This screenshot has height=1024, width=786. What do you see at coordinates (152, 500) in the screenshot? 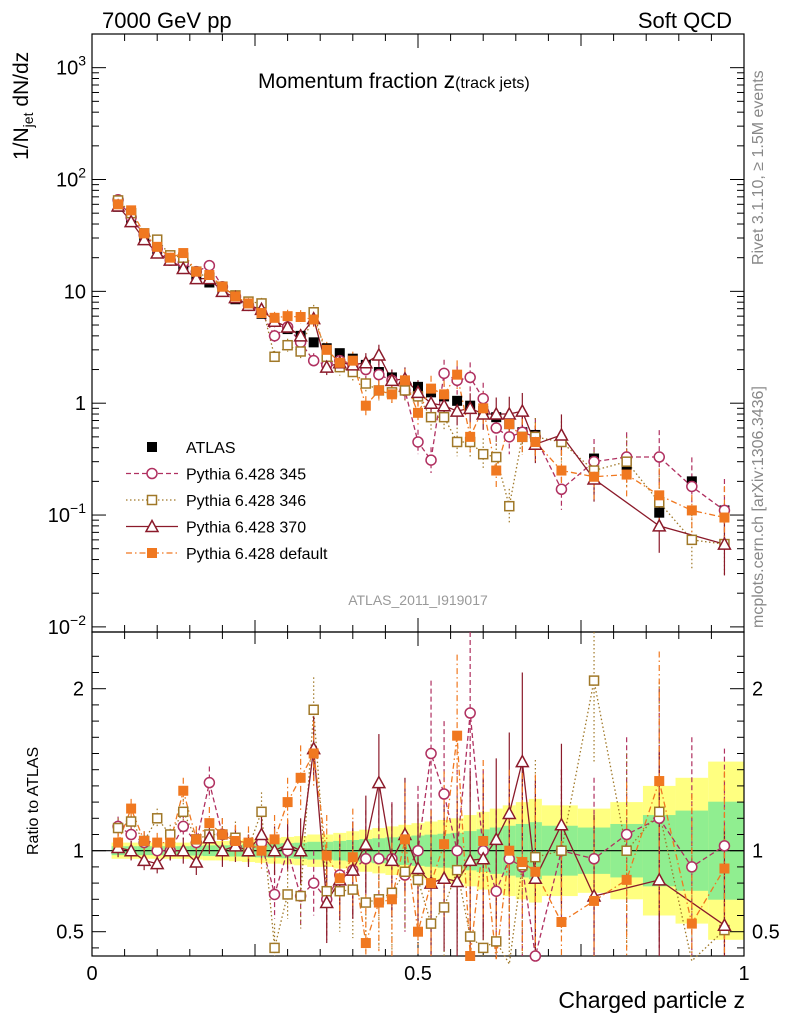
I see `legend-marker-p346` at bounding box center [152, 500].